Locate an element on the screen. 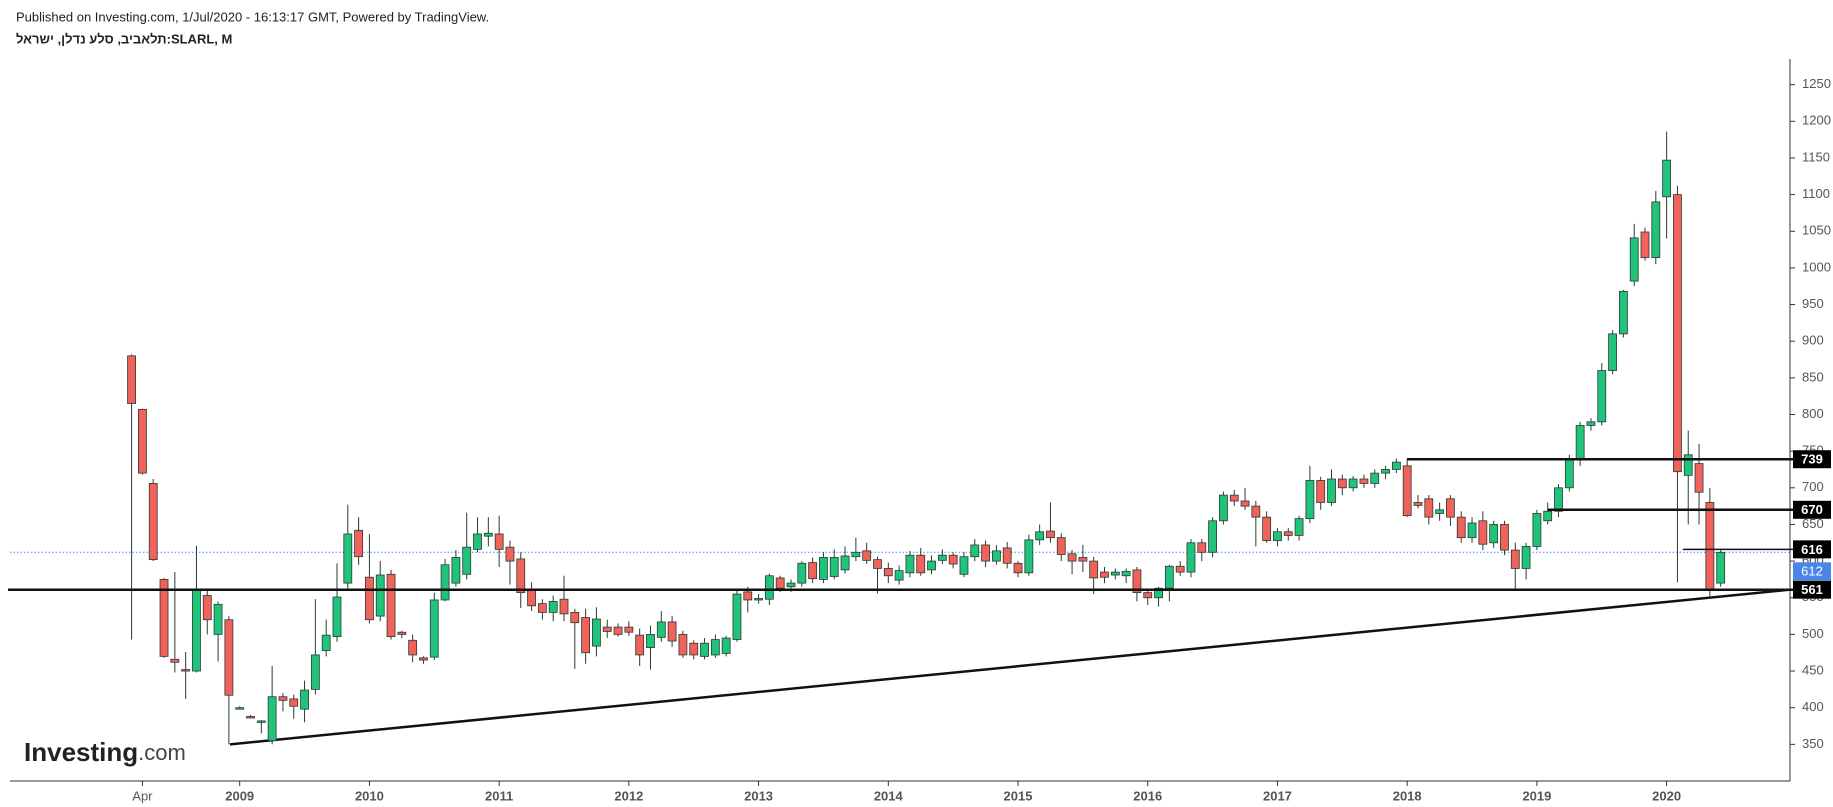 Image resolution: width=1833 pixels, height=807 pixels. y-tick-label: 1250 is located at coordinates (1816, 83).